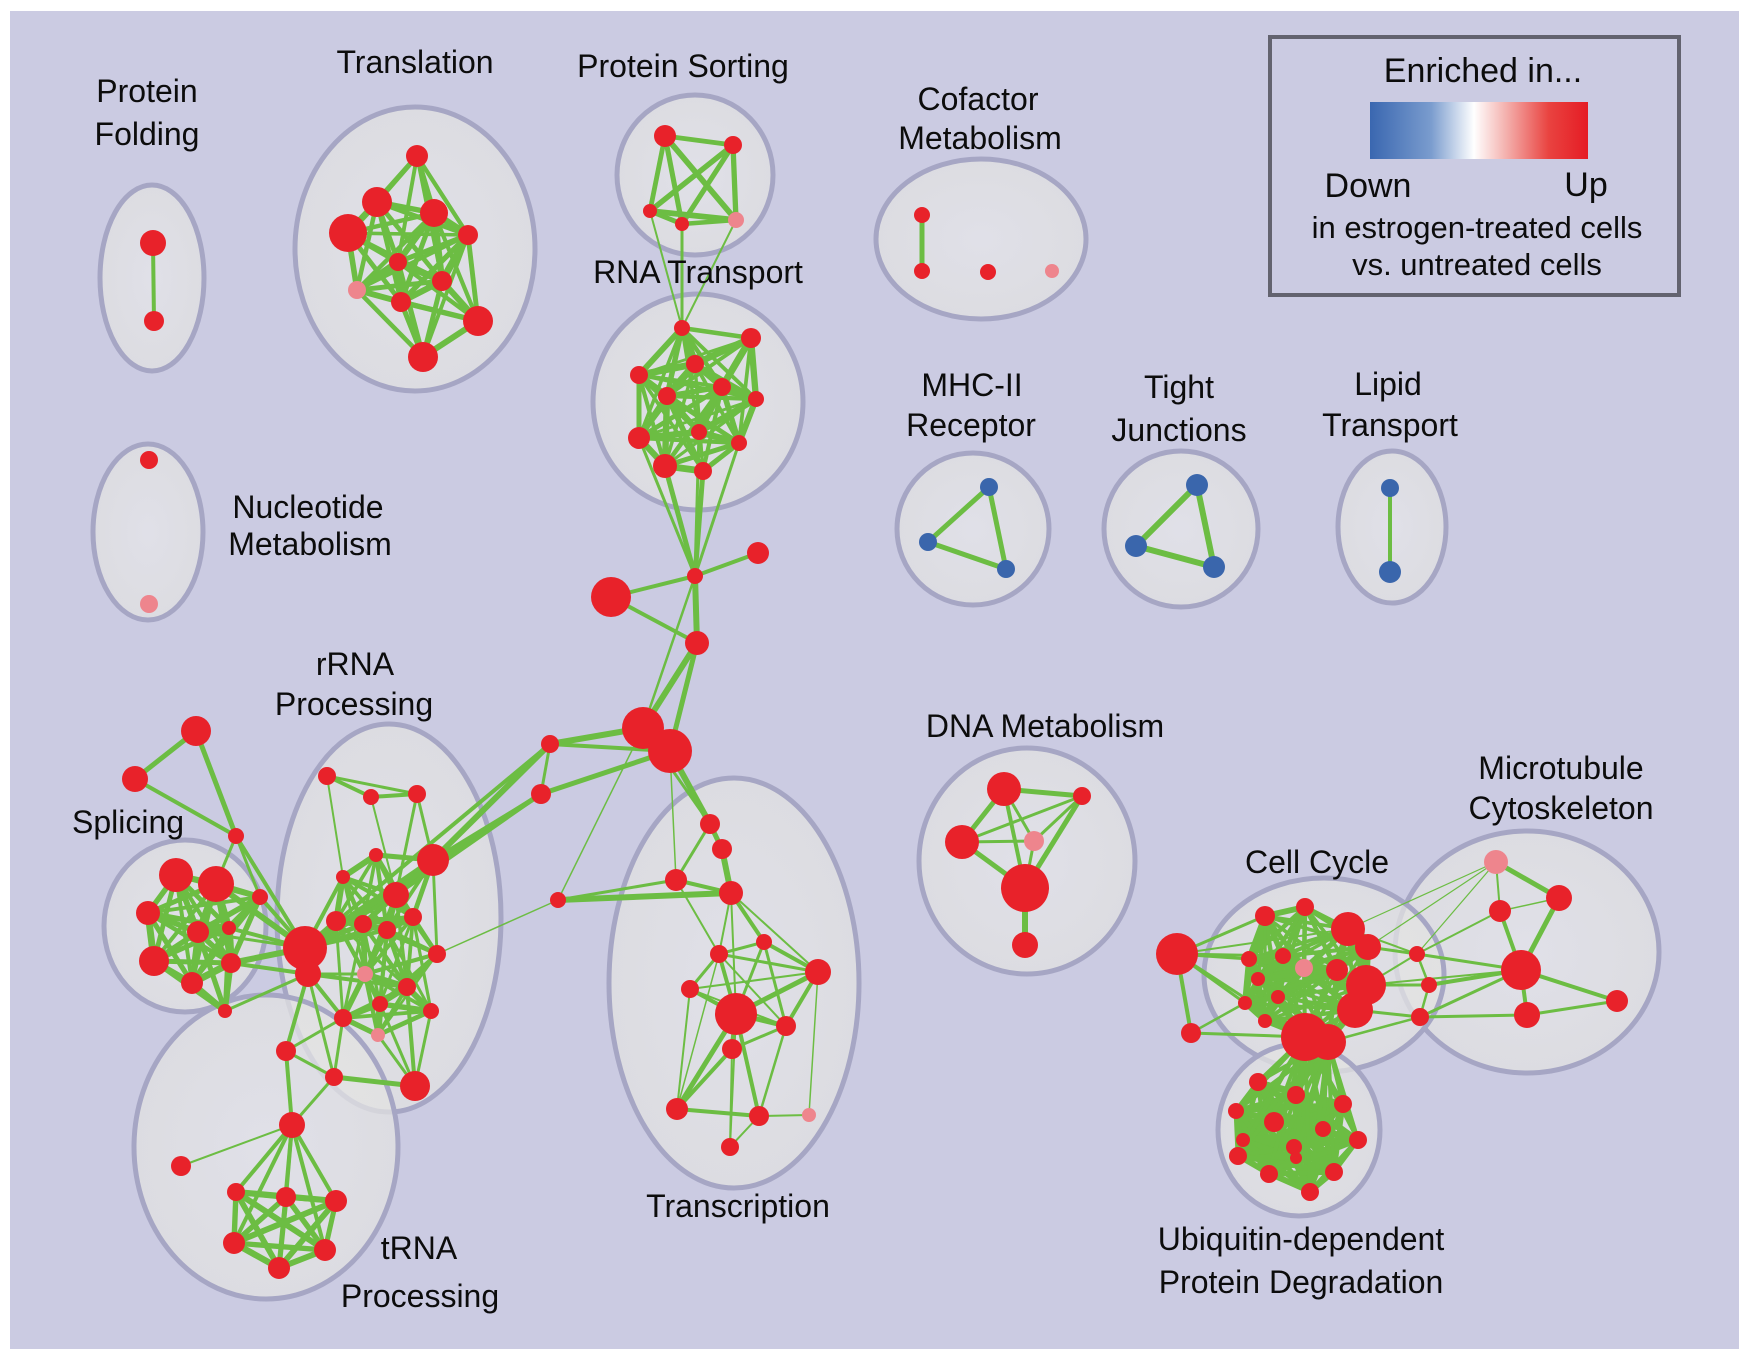 This screenshot has width=1750, height=1365. I want to click on svg-text: Nucleotide, so click(307, 507).